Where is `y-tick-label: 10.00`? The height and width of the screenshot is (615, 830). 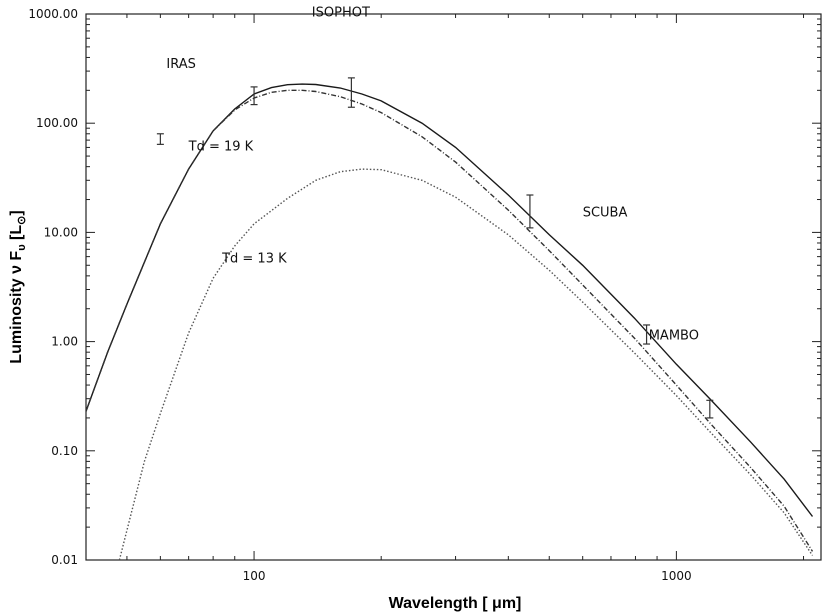
y-tick-label: 10.00 is located at coordinates (61, 232).